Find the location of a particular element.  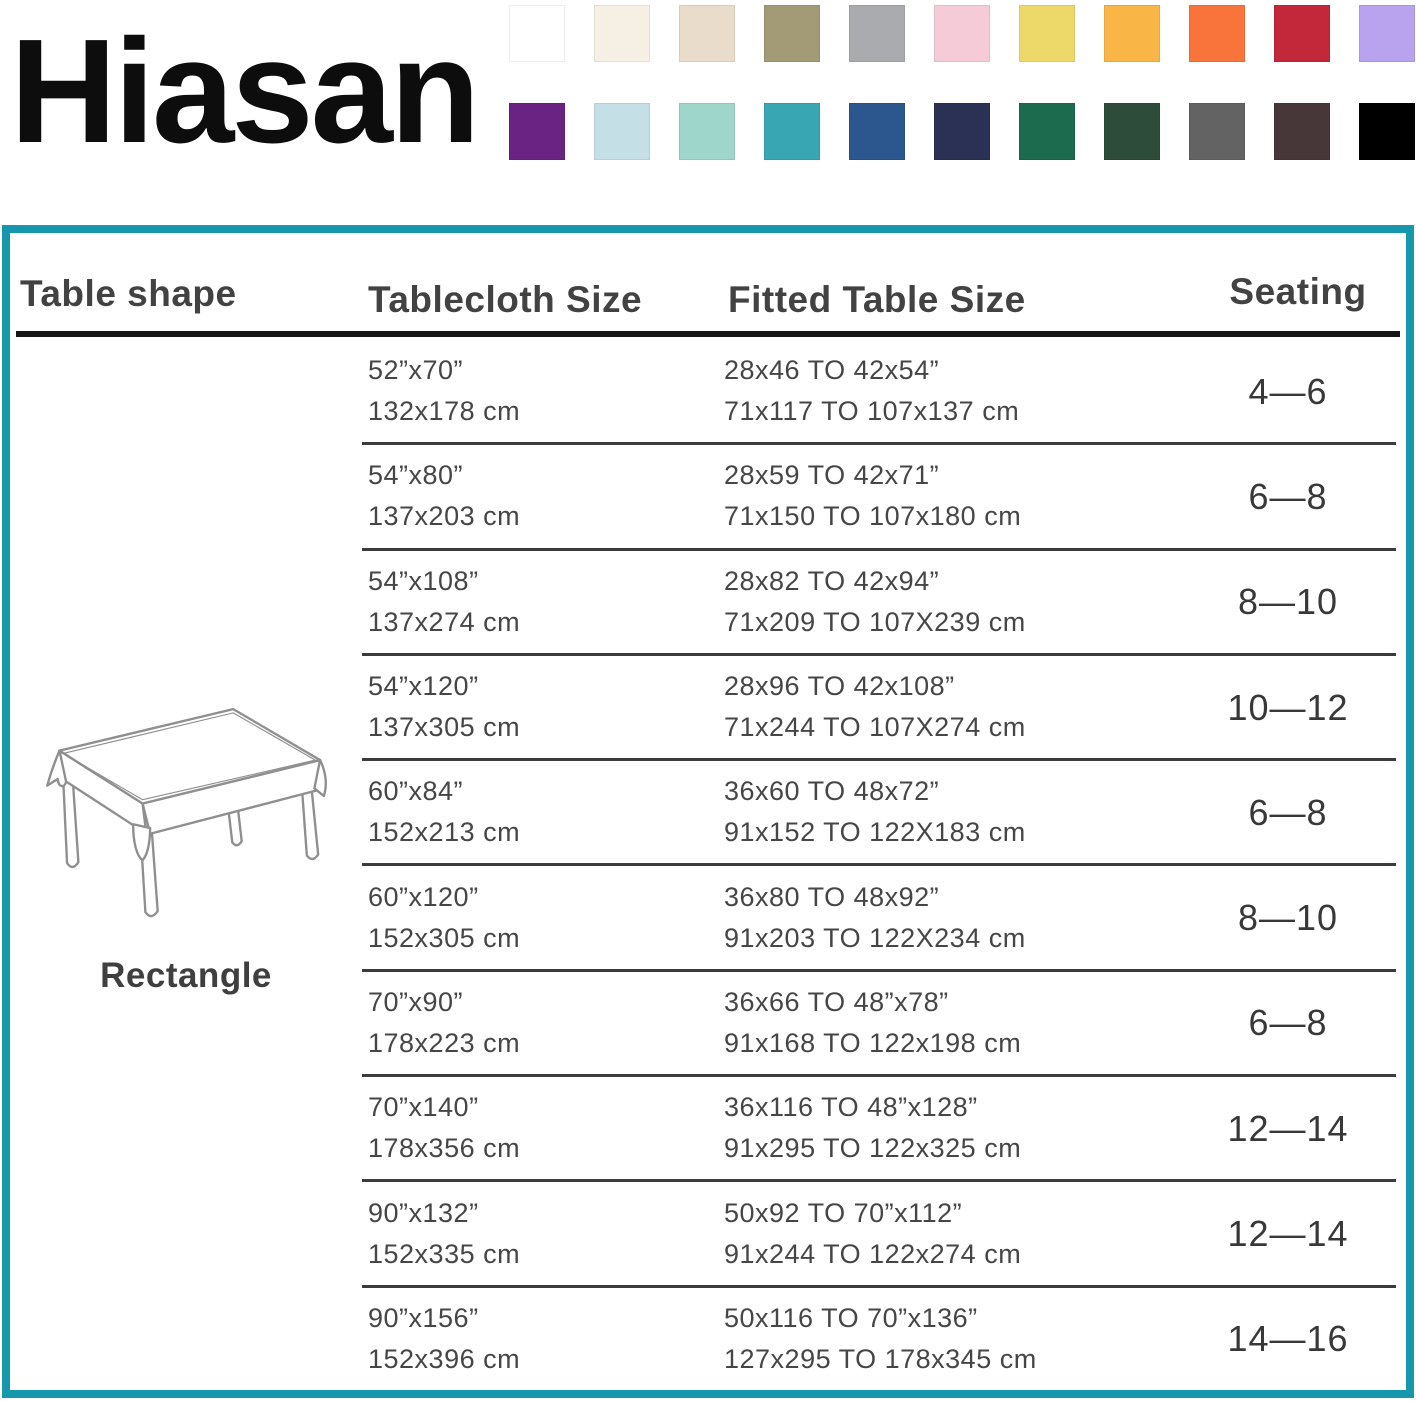

tablecloth-size-cm: 137x203 cm is located at coordinates (444, 516).